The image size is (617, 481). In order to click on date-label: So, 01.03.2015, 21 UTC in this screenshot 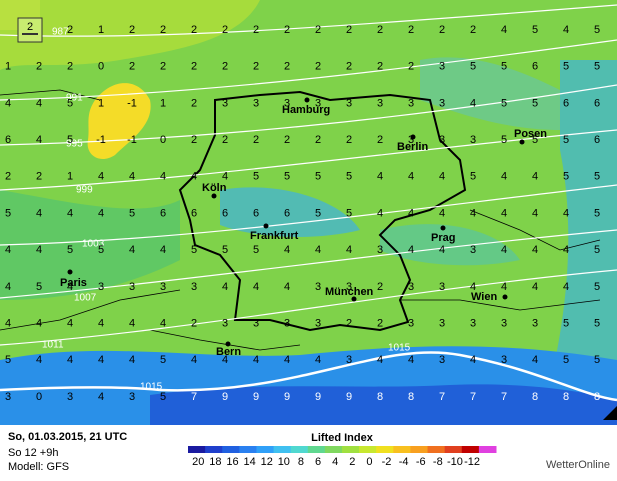, I will do `click(67, 437)`.